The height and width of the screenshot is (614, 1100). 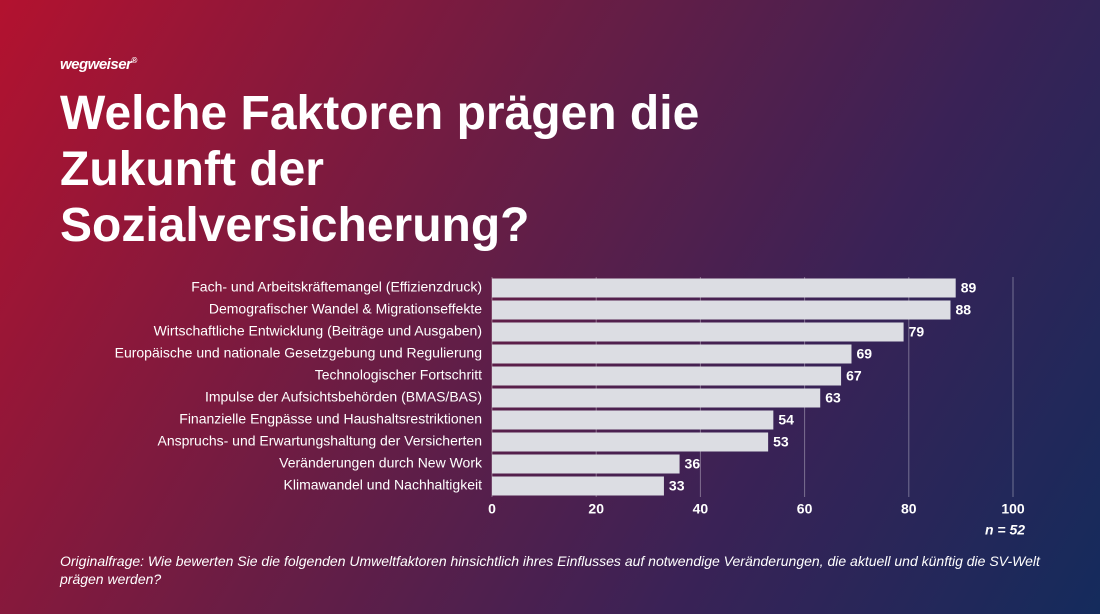 What do you see at coordinates (969, 288) in the screenshot?
I see `value-label: 89` at bounding box center [969, 288].